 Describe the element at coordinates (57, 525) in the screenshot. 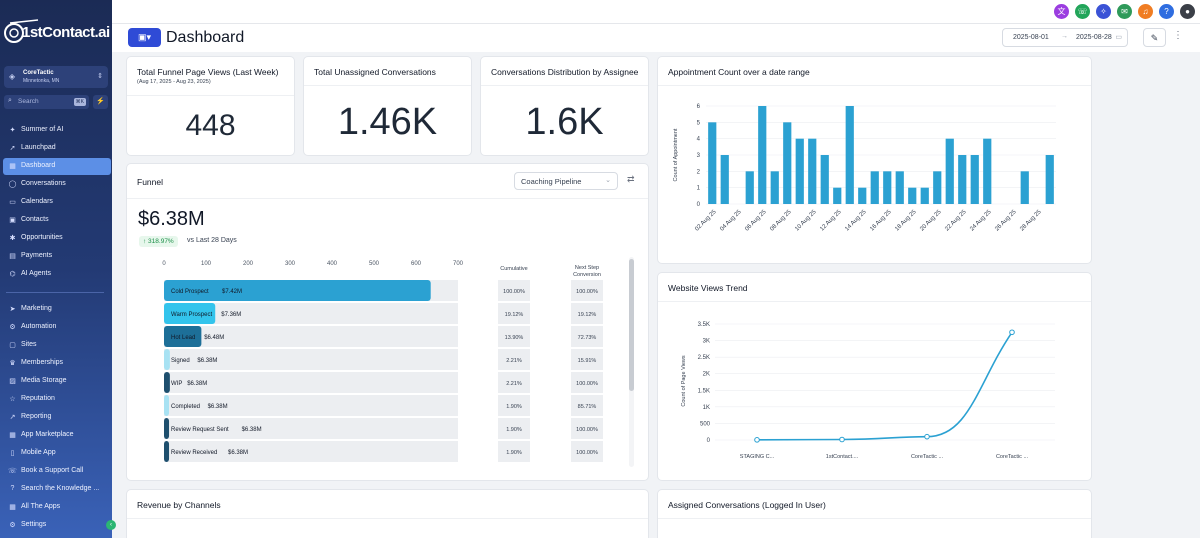

I see `sidebar-item-settings: ⚙ Settings` at that location.